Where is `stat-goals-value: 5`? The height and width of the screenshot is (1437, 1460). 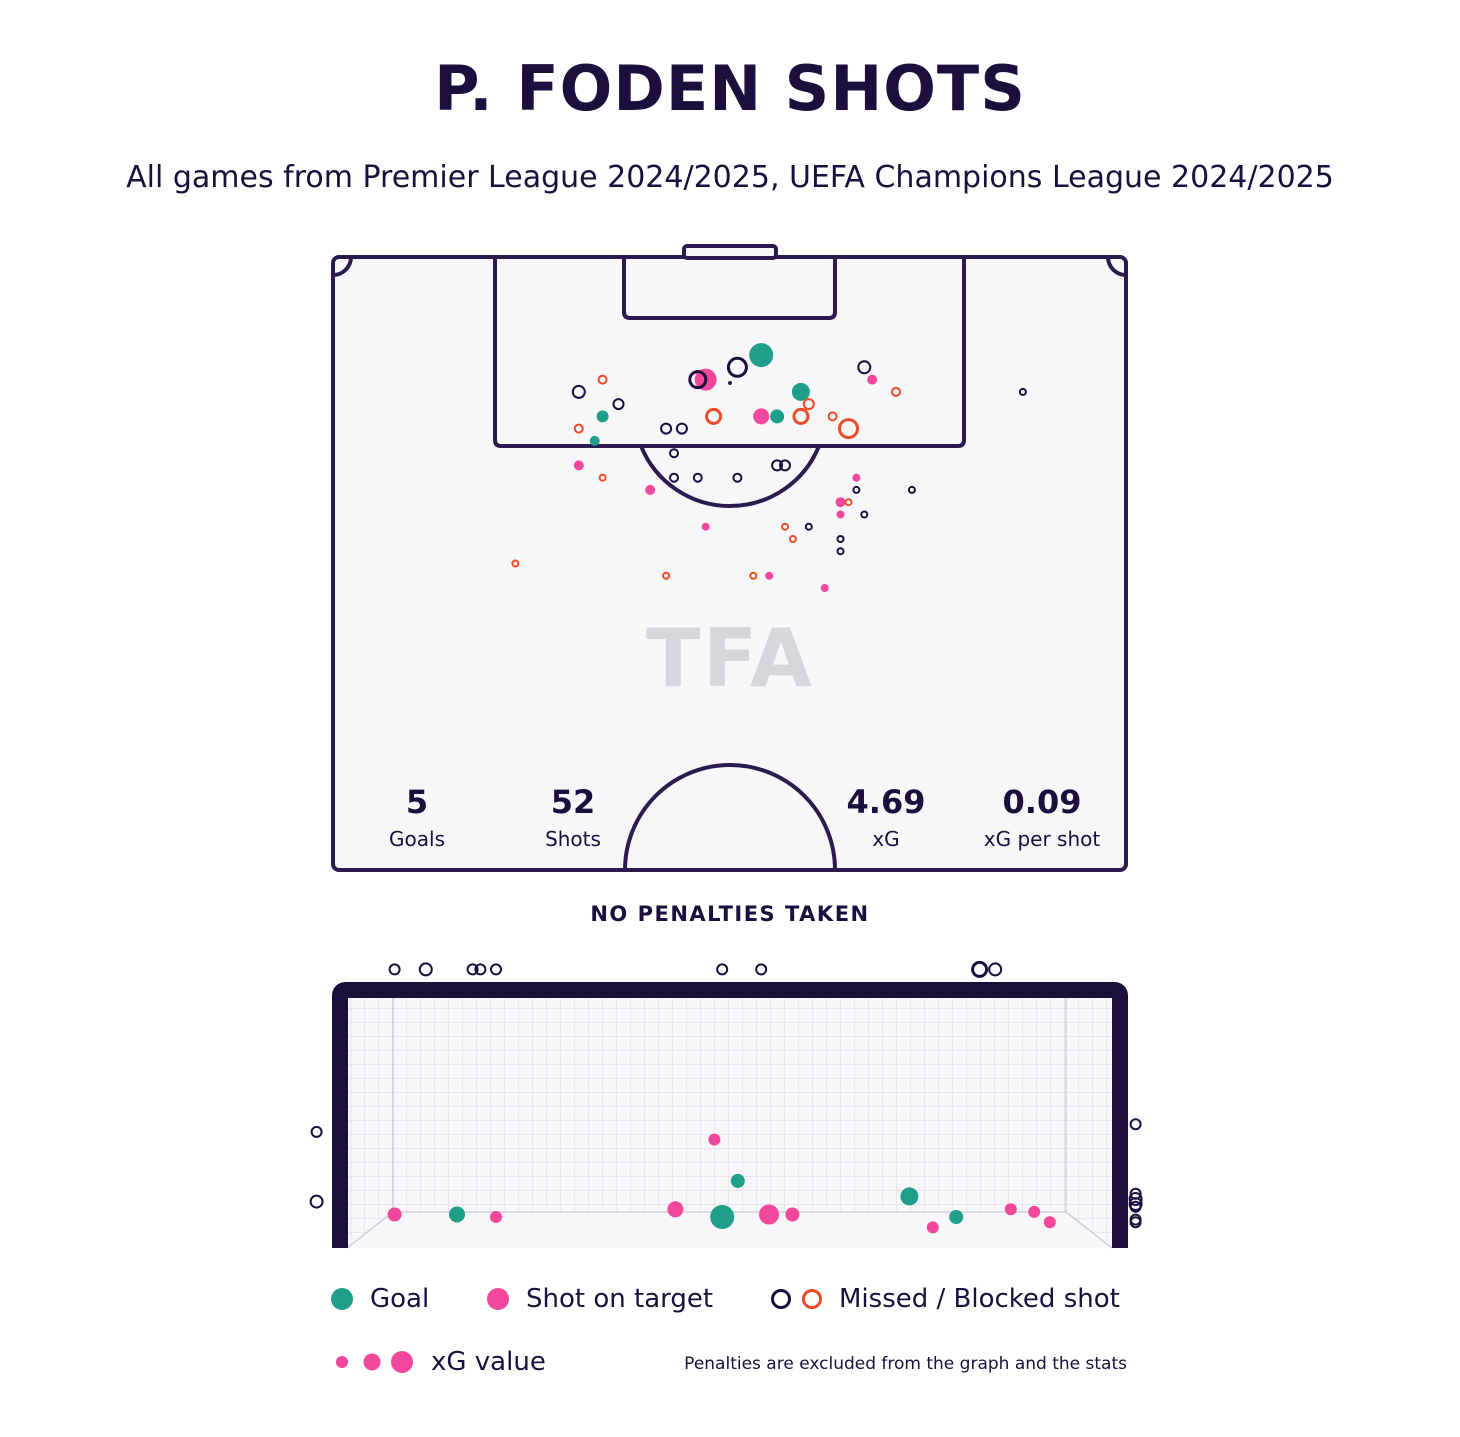 stat-goals-value: 5 is located at coordinates (417, 802).